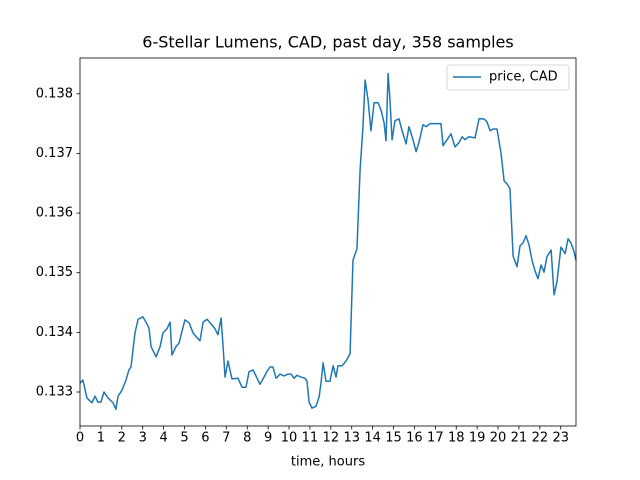  Describe the element at coordinates (268, 438) in the screenshot. I see `x-tick-label: 9` at that location.